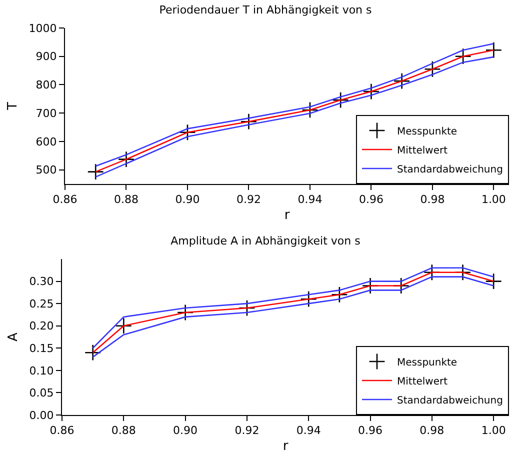 The image size is (531, 463). I want to click on y-axis-title: A, so click(14, 337).